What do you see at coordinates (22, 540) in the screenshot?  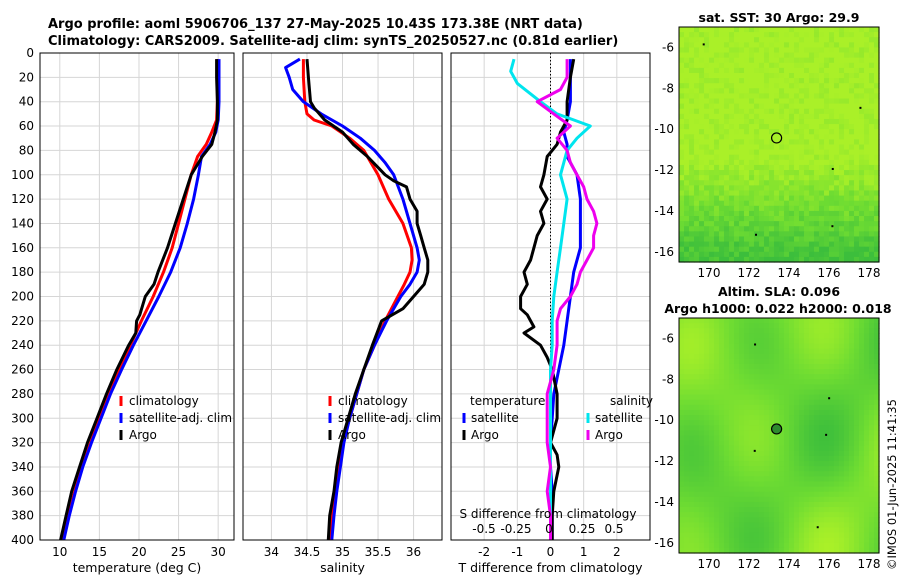 I see `y-tick-label: 400` at bounding box center [22, 540].